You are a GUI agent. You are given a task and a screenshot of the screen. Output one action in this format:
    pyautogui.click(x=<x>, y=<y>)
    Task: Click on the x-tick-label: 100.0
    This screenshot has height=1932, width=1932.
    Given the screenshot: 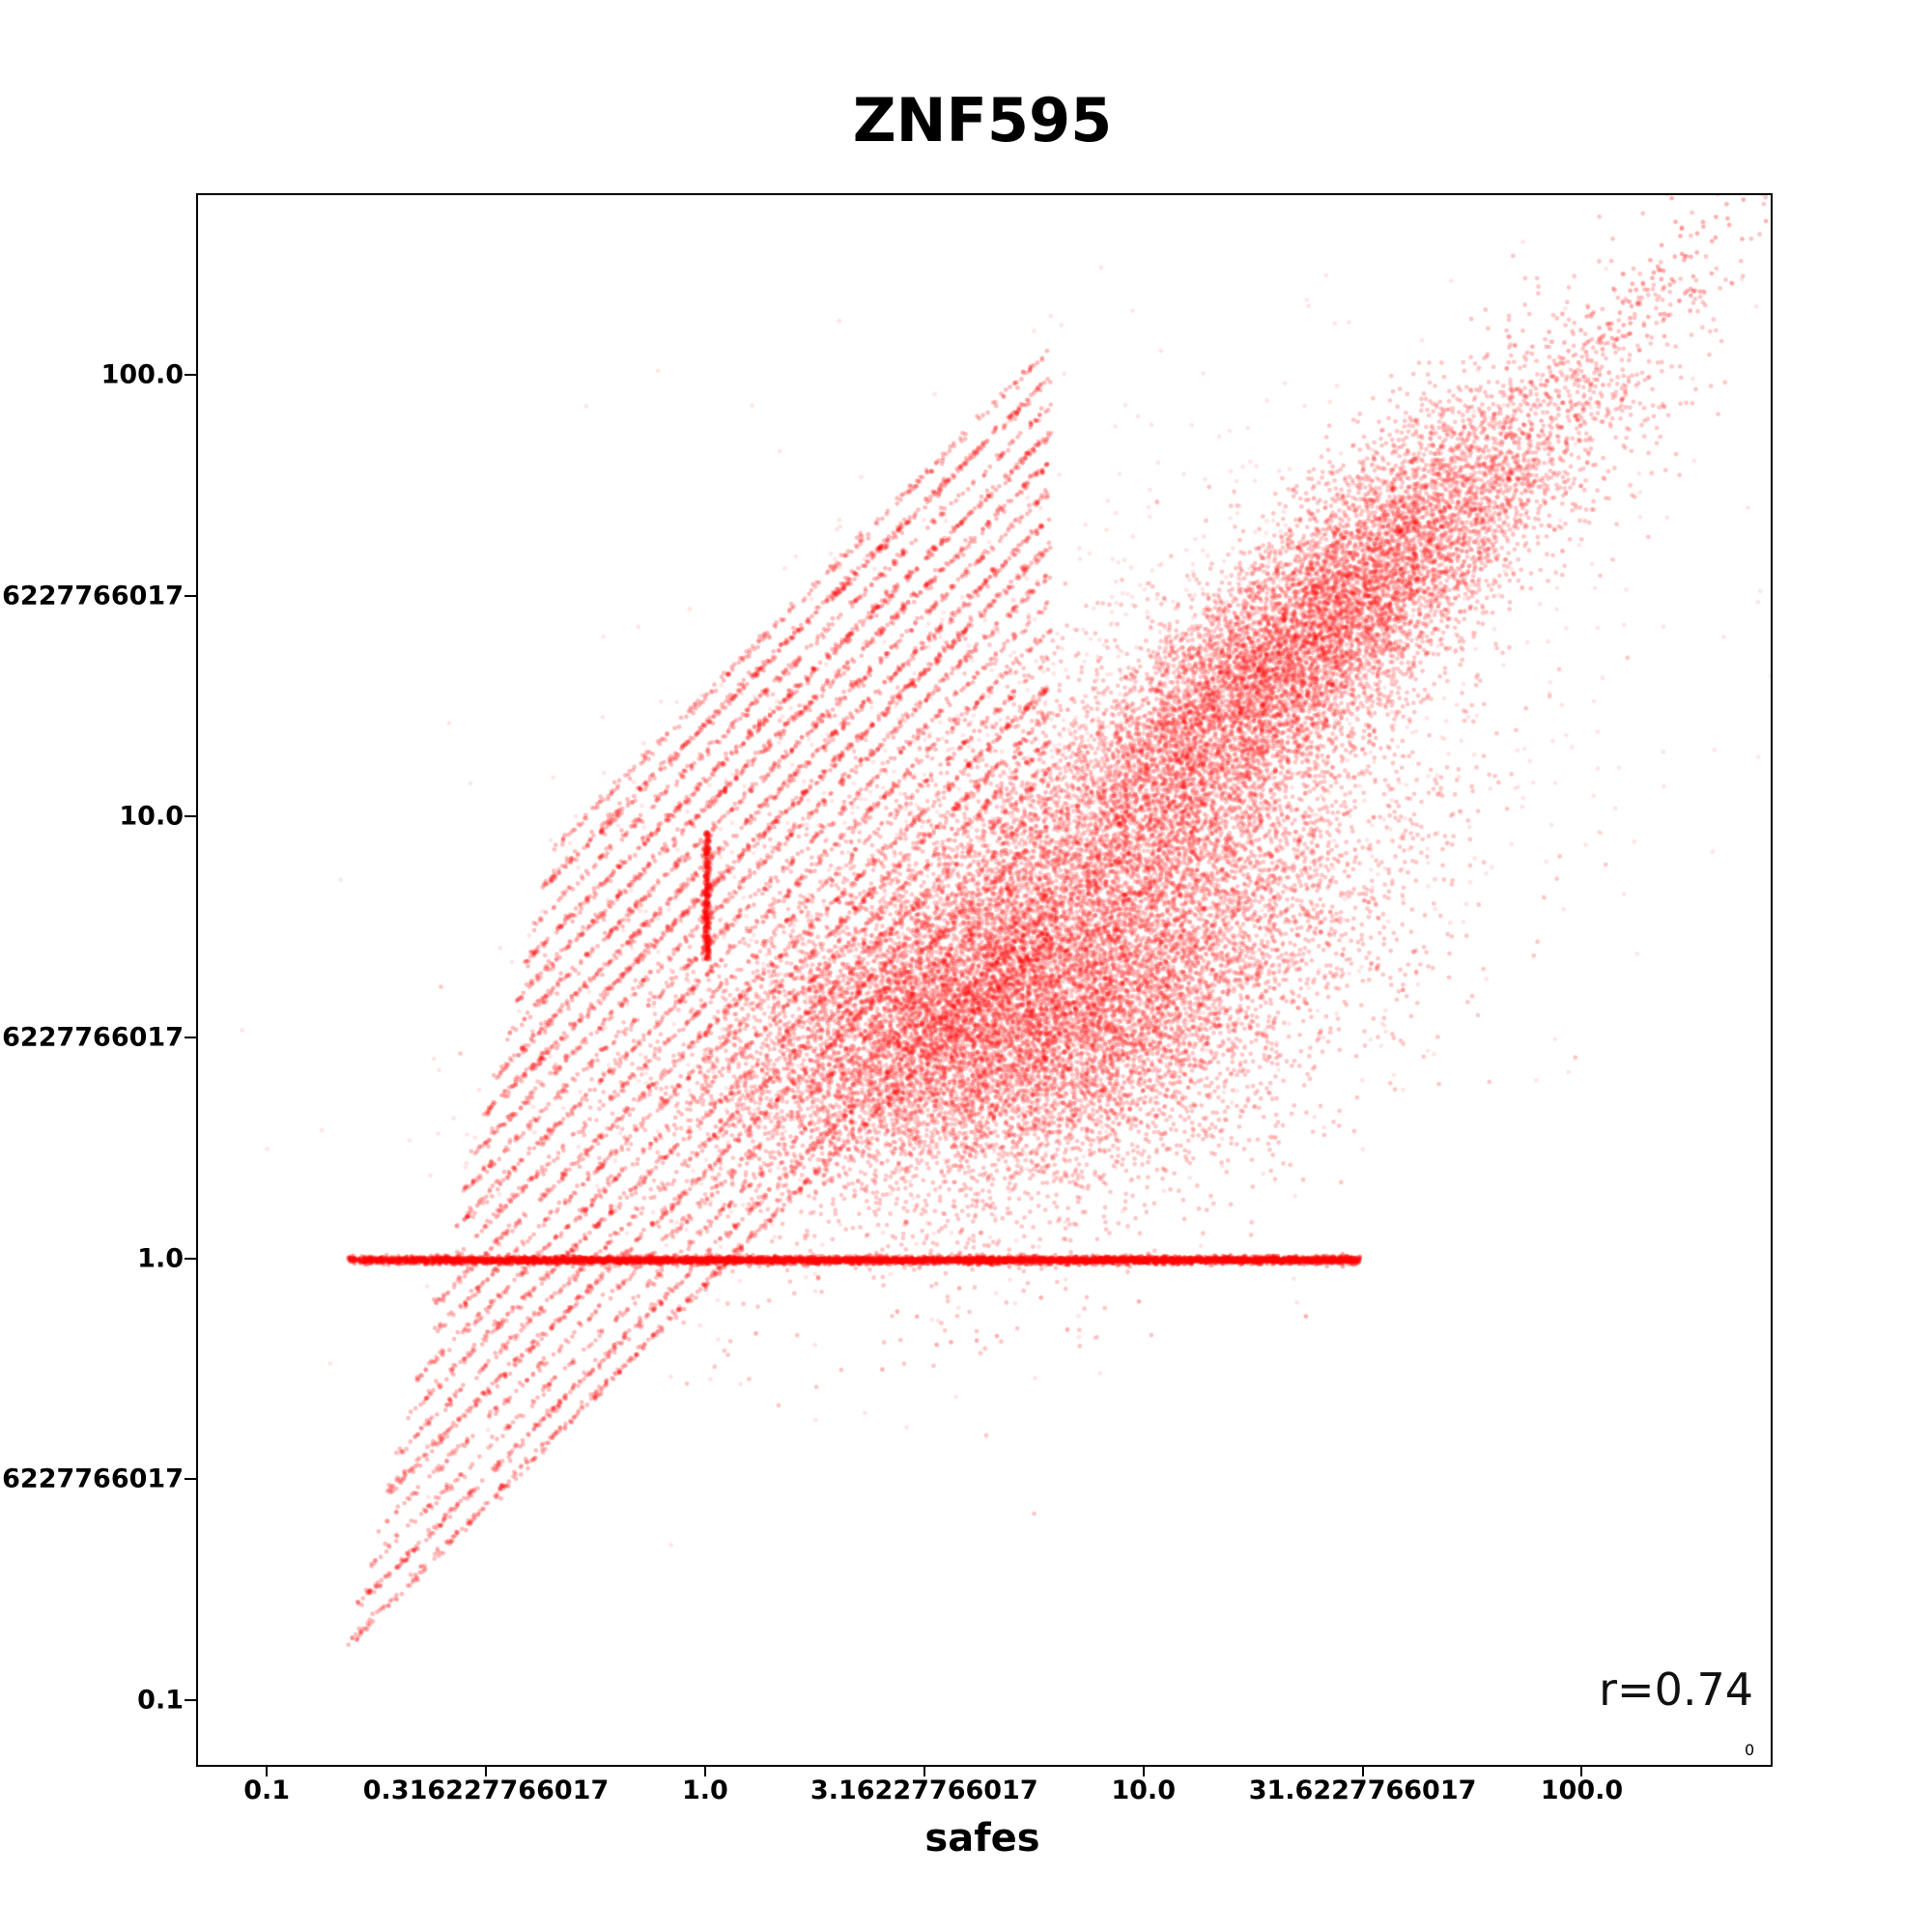 What is the action you would take?
    pyautogui.click(x=1582, y=1790)
    